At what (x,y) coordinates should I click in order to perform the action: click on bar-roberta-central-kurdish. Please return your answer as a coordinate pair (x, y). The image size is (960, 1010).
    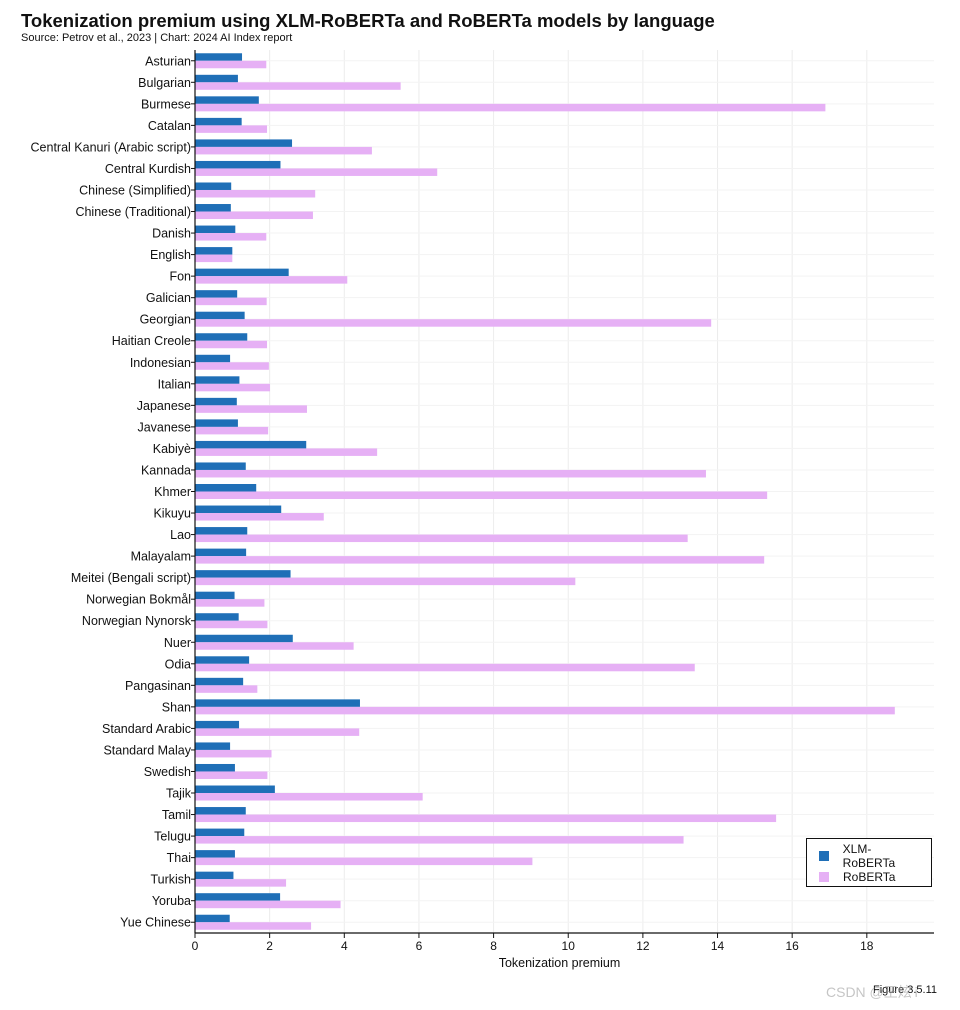
    Looking at the image, I should click on (316, 172).